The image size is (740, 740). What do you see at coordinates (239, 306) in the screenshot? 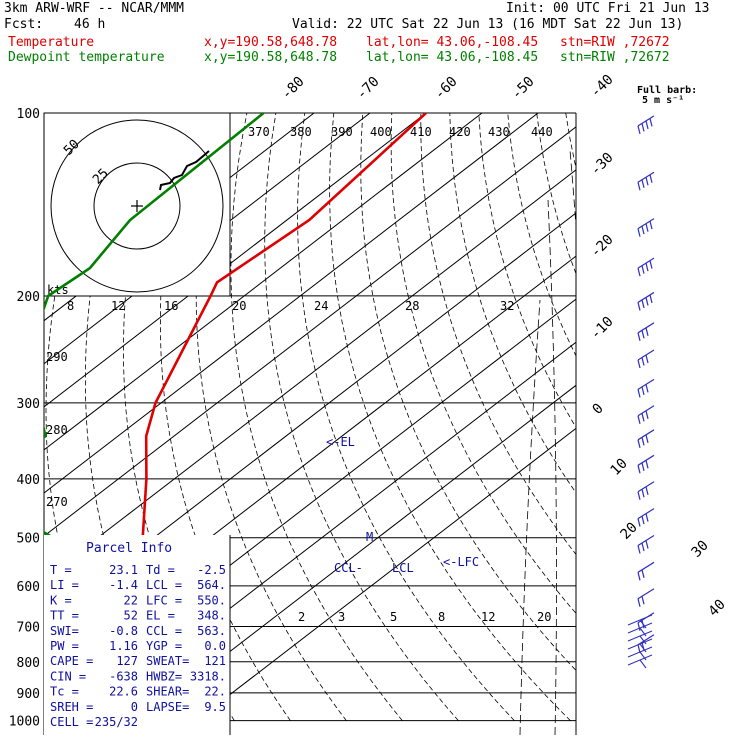
I see `mixing-ratio-label-20: 20` at bounding box center [239, 306].